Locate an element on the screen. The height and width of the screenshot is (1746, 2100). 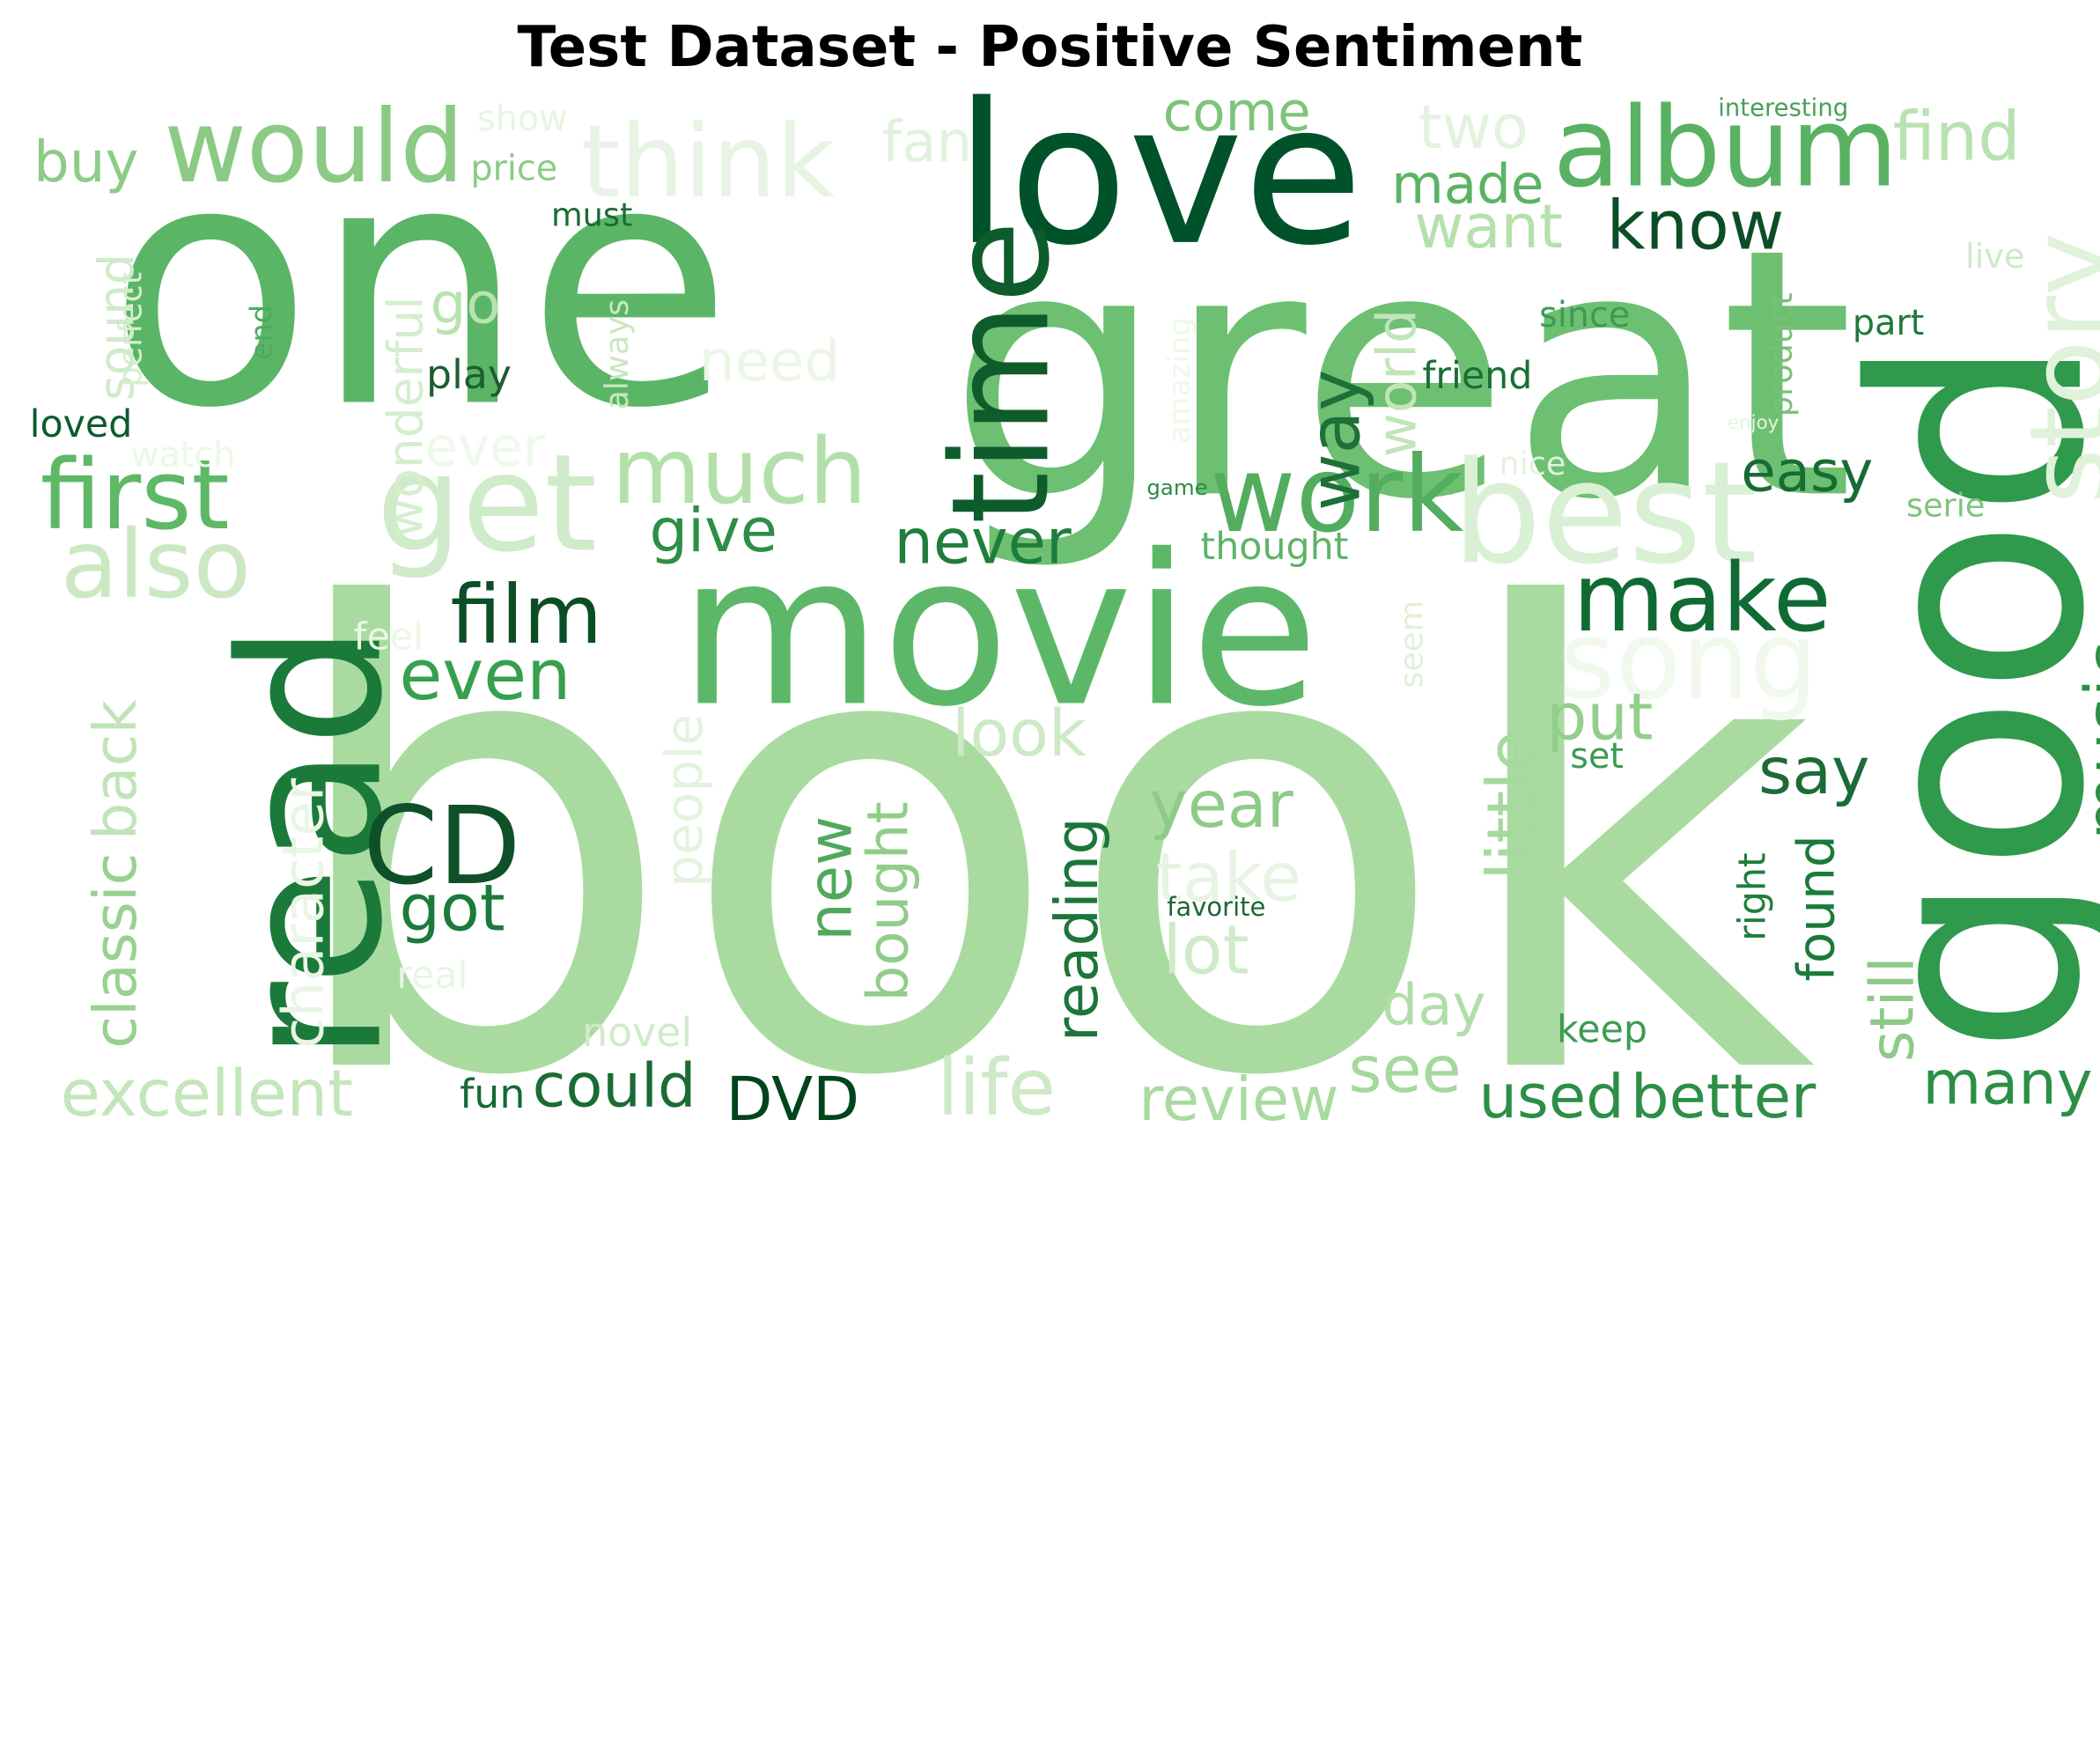
cloud-word-must: must is located at coordinates (591, 214).